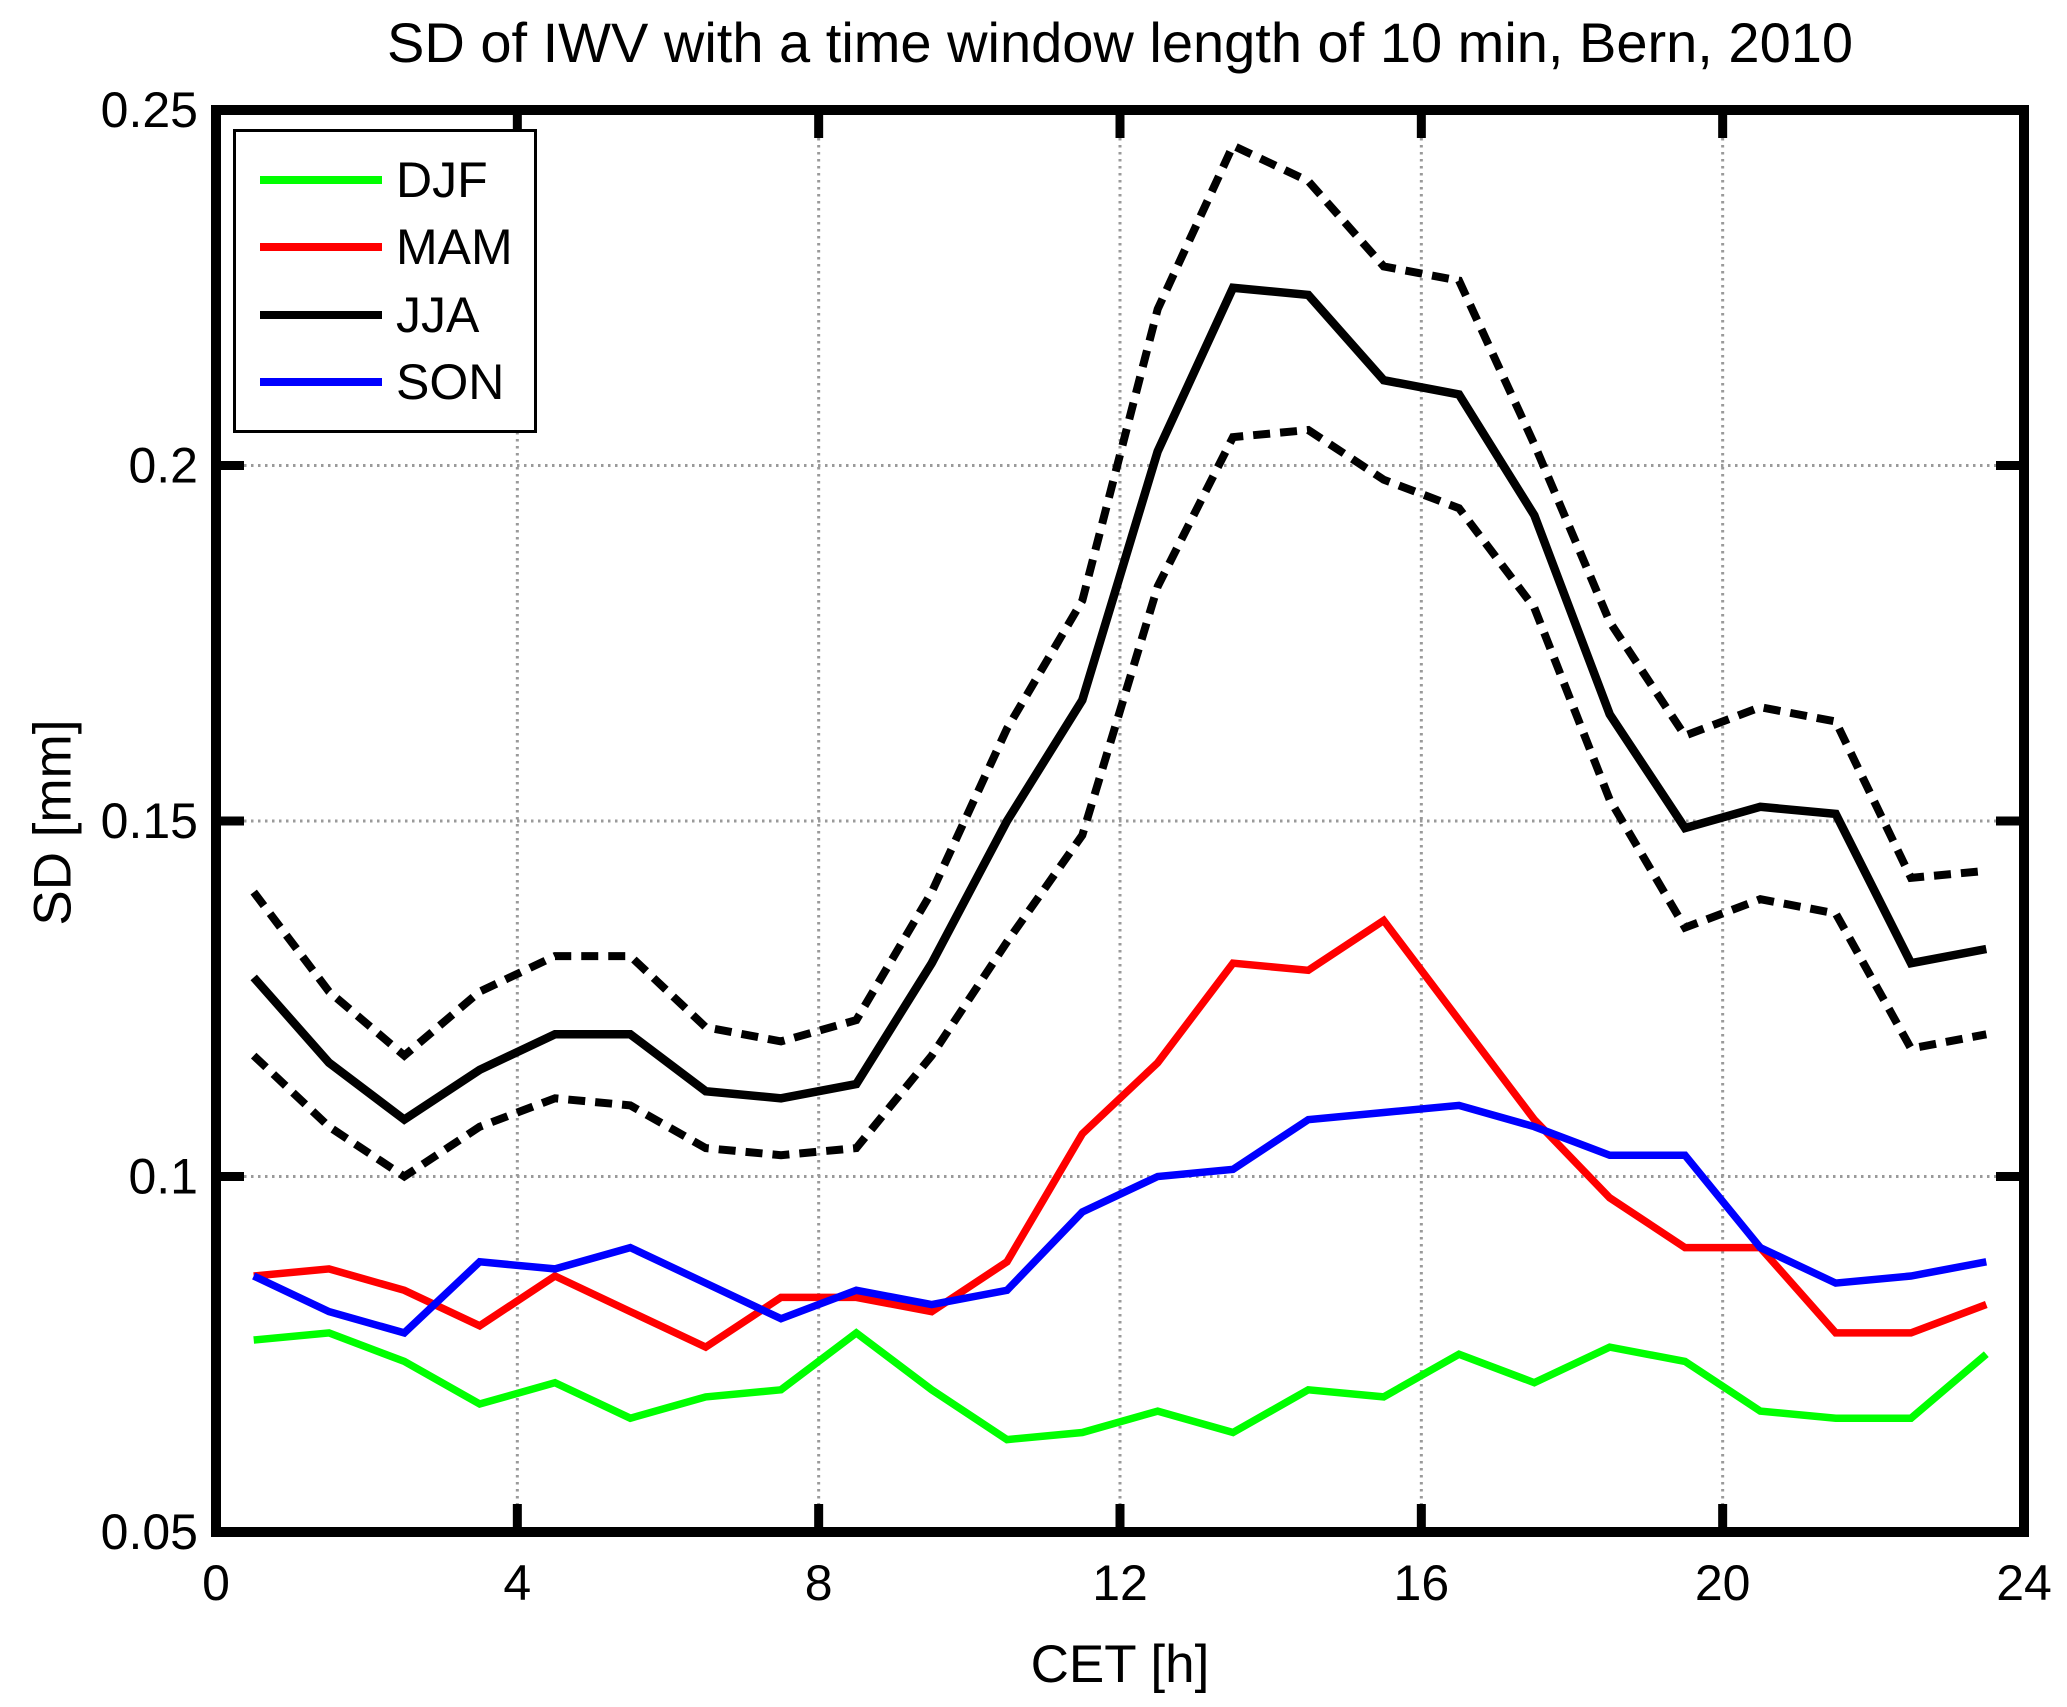 The image size is (2067, 1707). I want to click on x-tick-label: 20, so click(1723, 1583).